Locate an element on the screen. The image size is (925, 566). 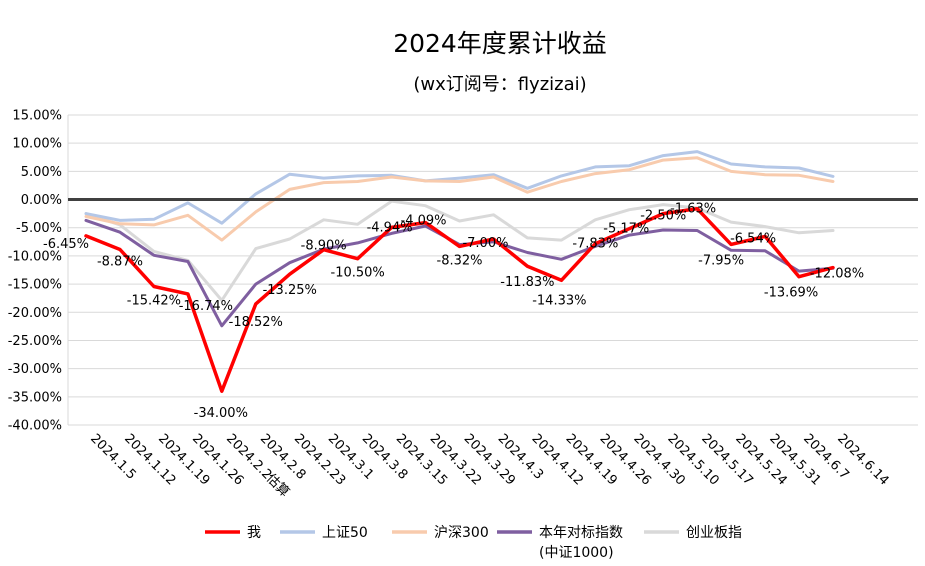
y-tick-label: -40.00% is located at coordinates (35, 426).